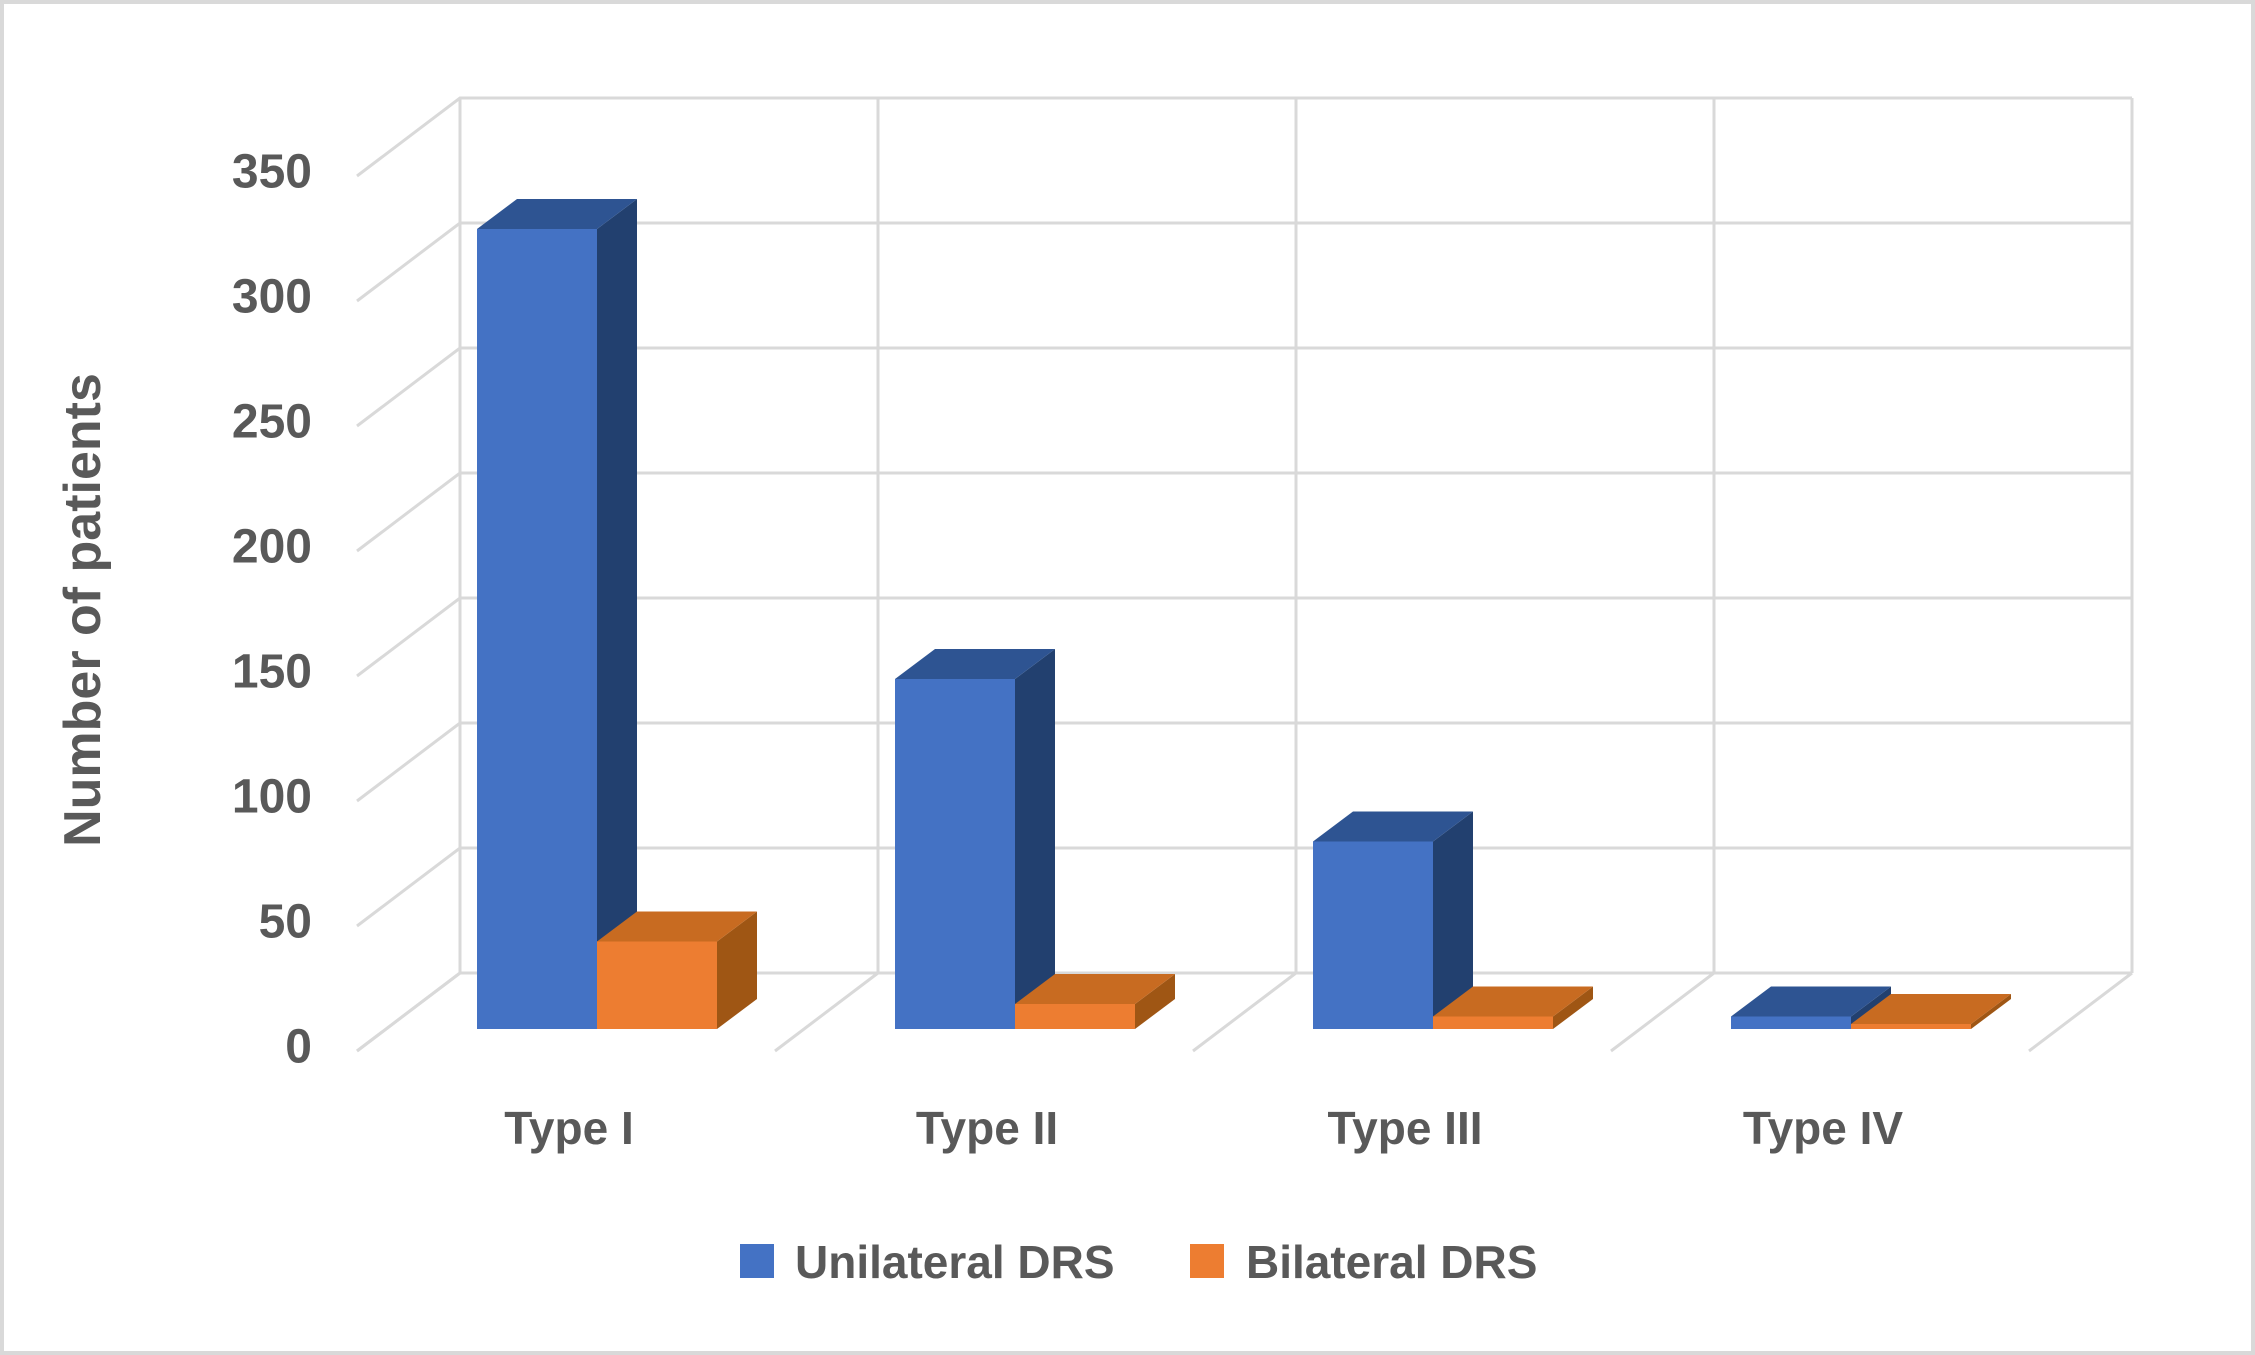  What do you see at coordinates (83, 610) in the screenshot?
I see `y-axis-title: Number of patients` at bounding box center [83, 610].